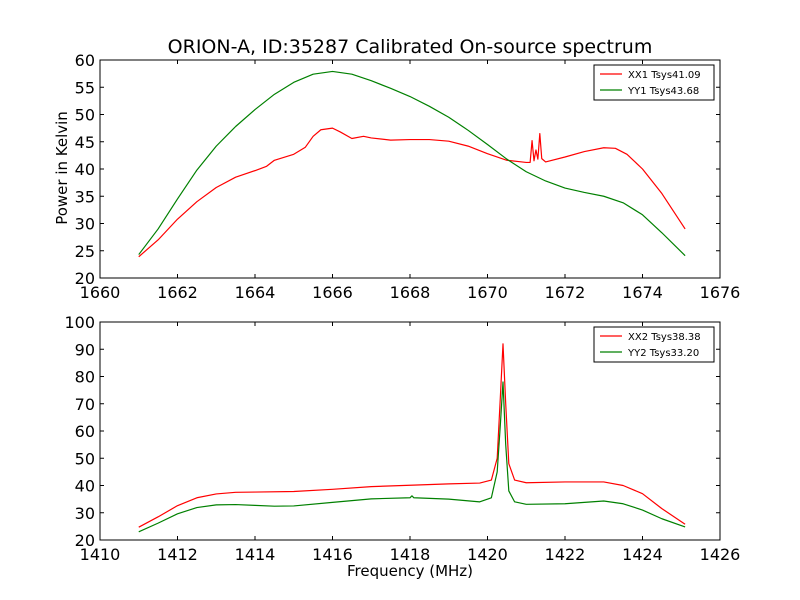 The width and height of the screenshot is (800, 600). I want to click on legend-label: XX1 Tsys41.09, so click(664, 75).